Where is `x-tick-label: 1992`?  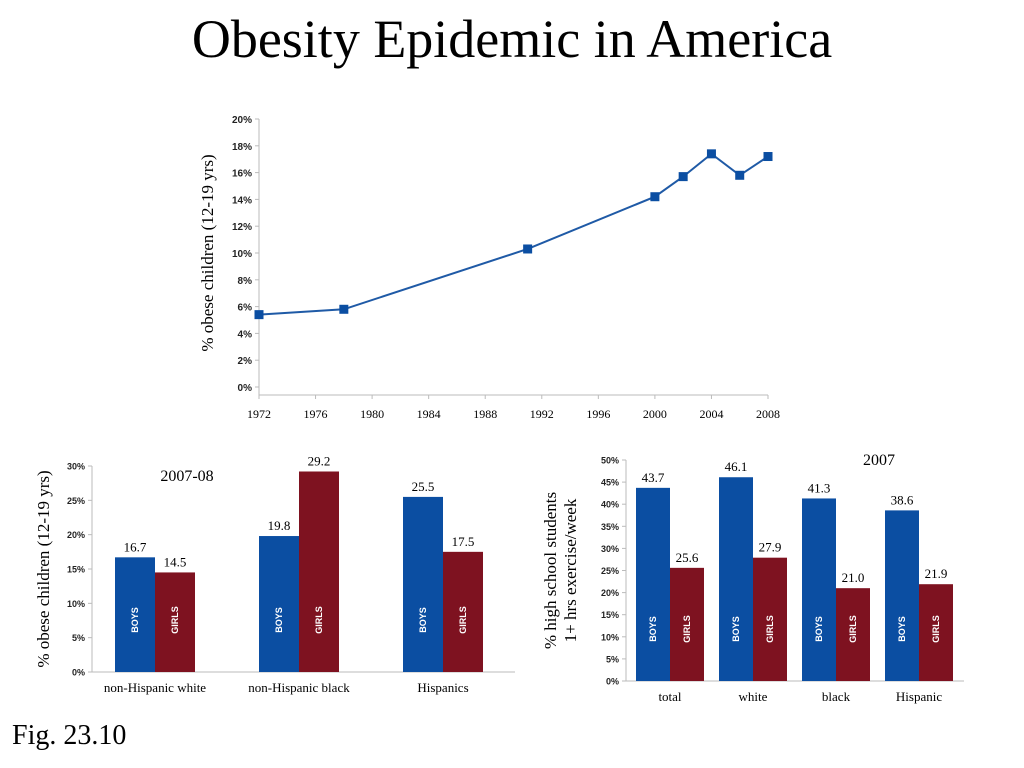
x-tick-label: 1992 is located at coordinates (542, 414).